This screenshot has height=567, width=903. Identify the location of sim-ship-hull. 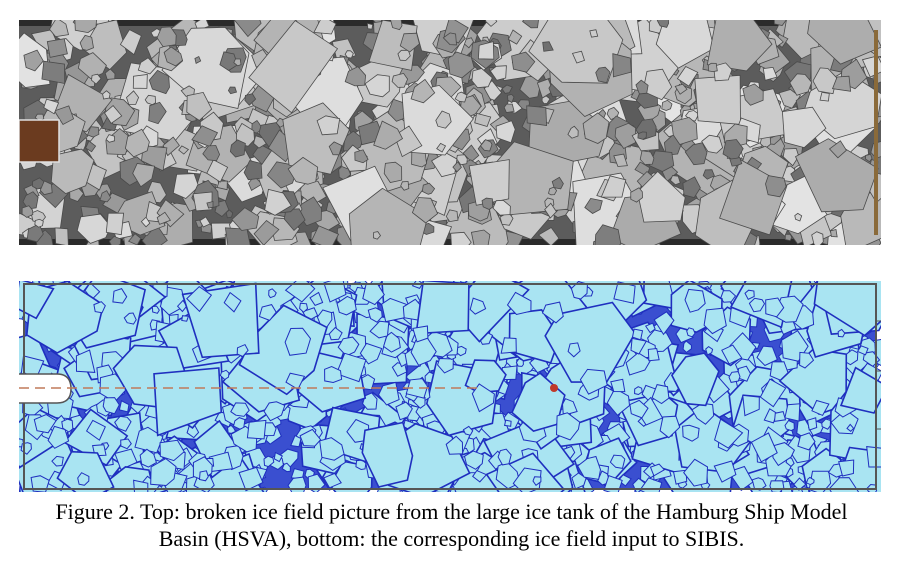
(45, 388).